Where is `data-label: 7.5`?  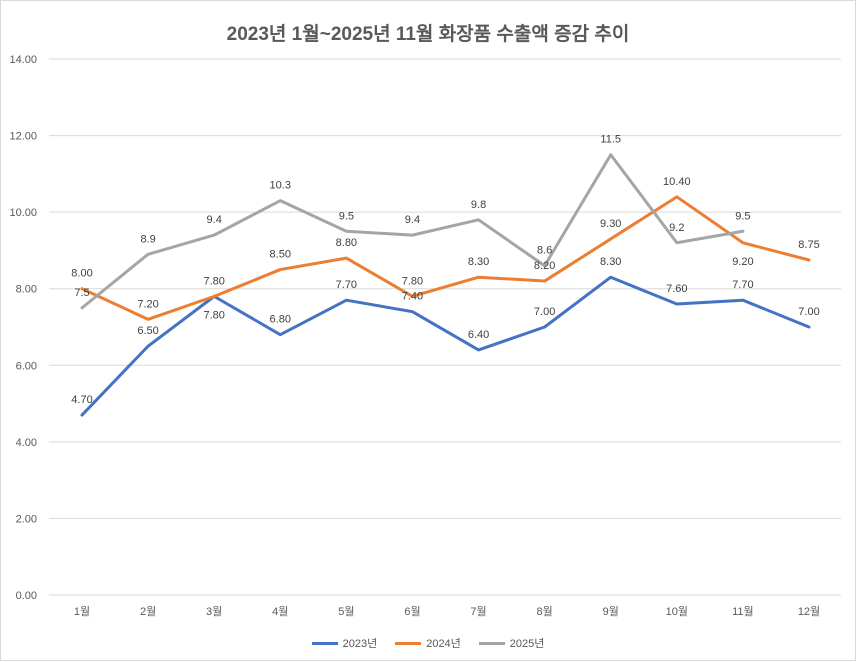 data-label: 7.5 is located at coordinates (81, 293).